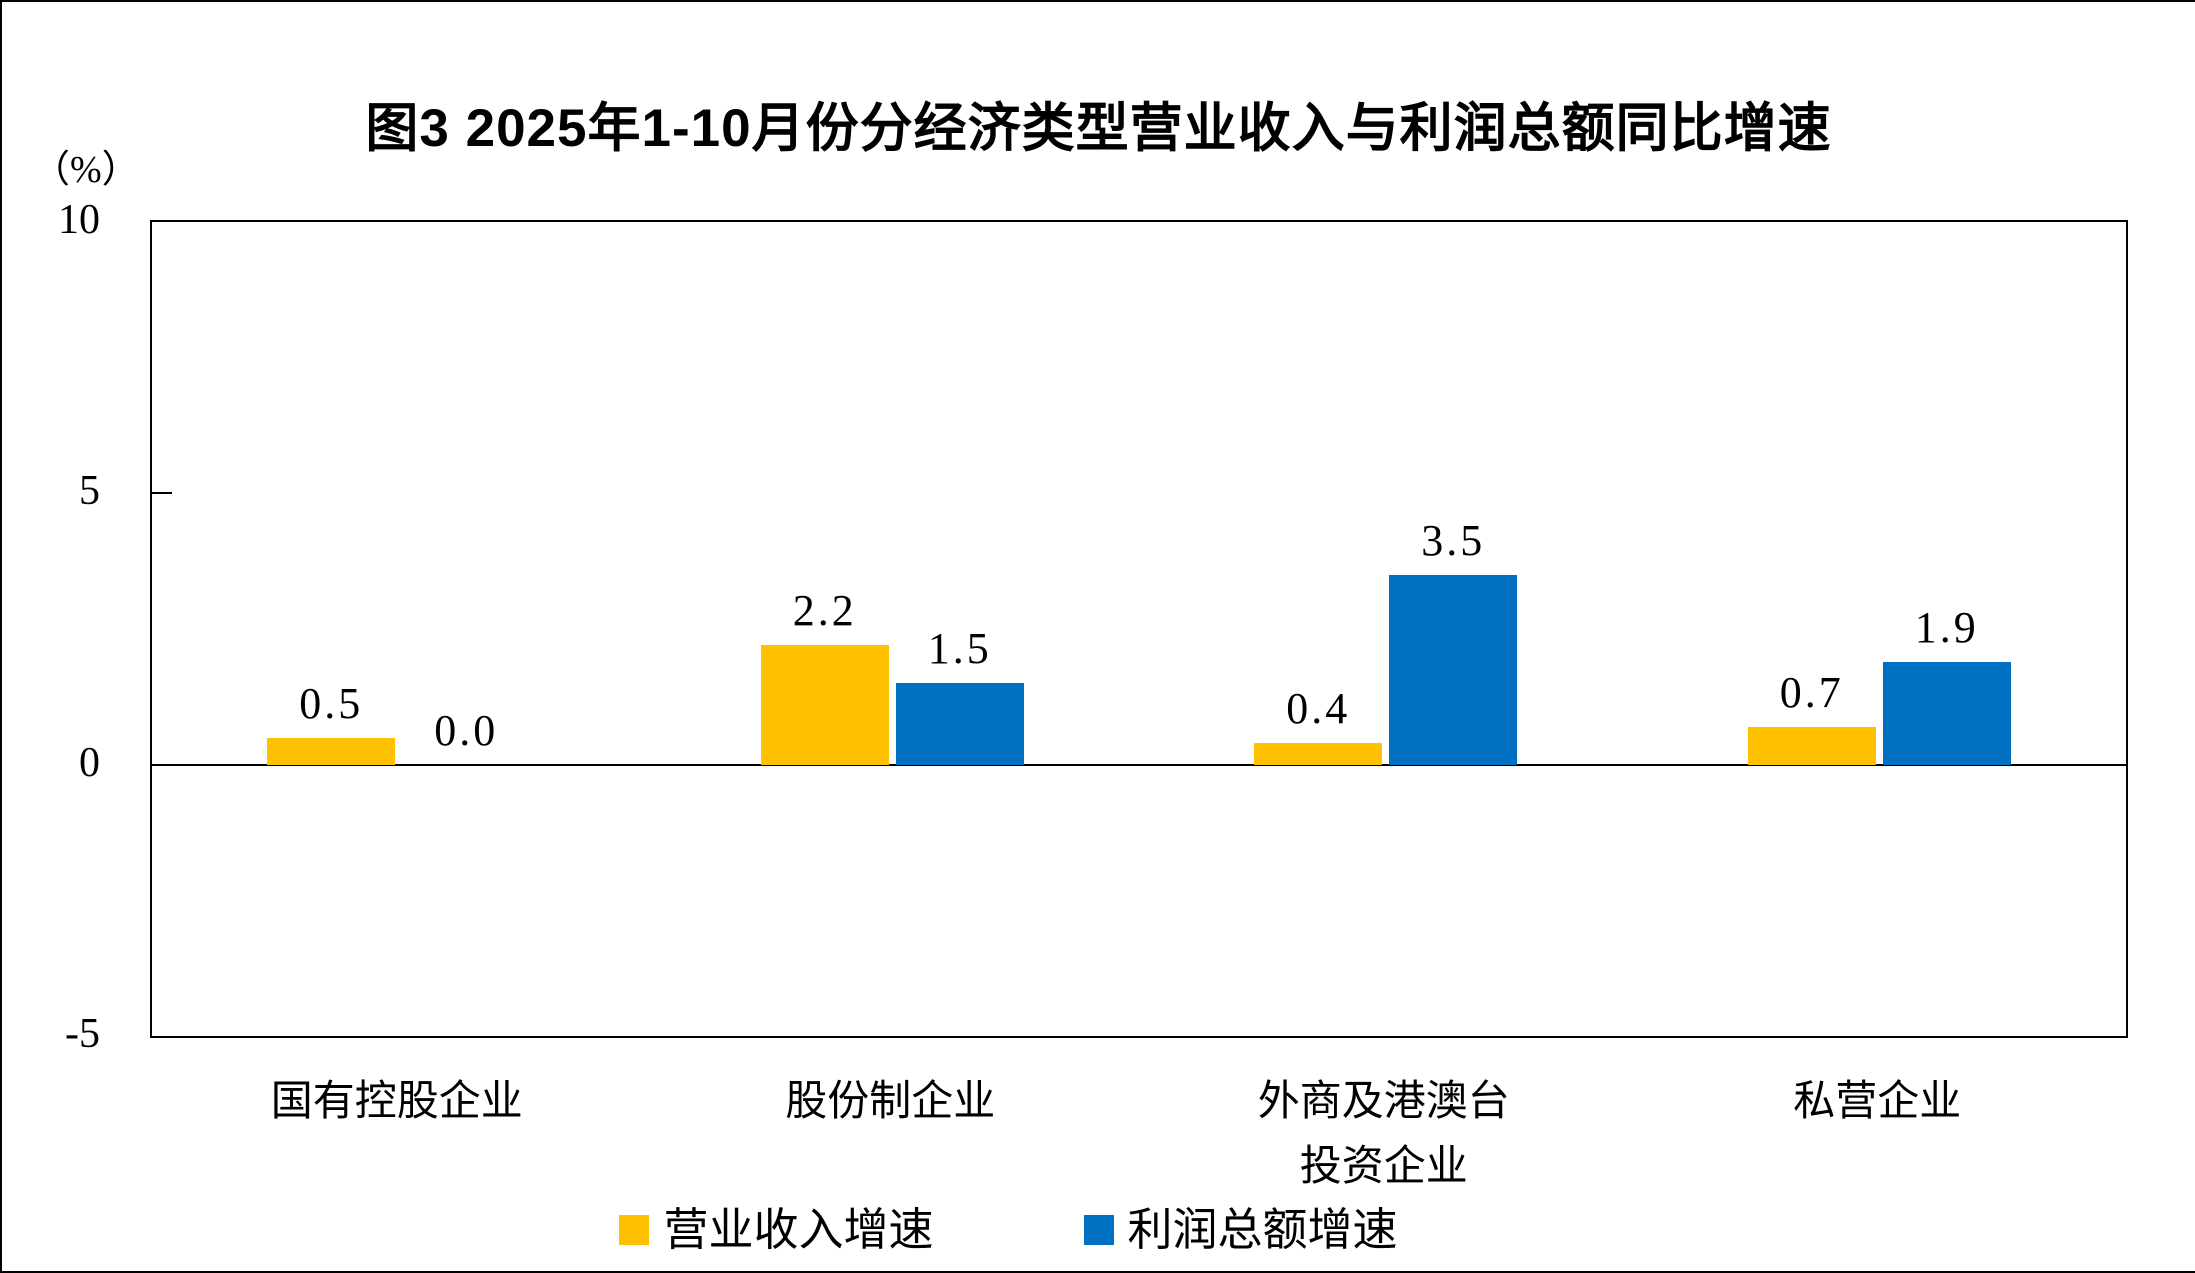 This screenshot has width=2195, height=1273. I want to click on bar-利润总额增速-外商及港澳台投资企业, so click(1453, 669).